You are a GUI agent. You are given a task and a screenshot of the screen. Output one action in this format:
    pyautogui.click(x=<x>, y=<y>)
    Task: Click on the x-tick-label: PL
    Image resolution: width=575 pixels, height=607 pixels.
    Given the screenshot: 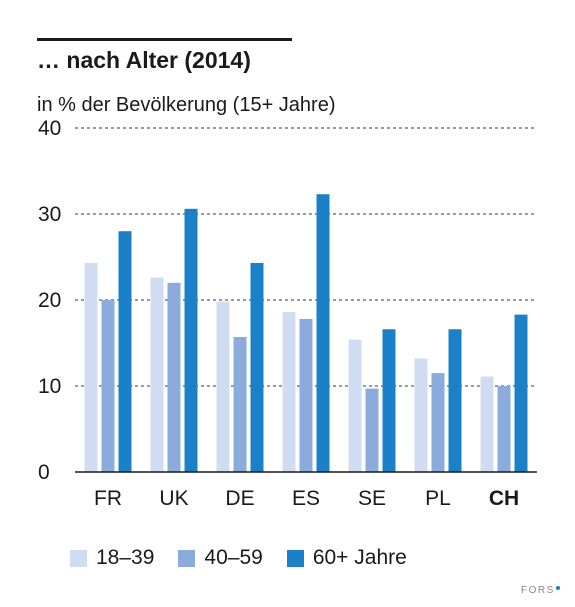 What is the action you would take?
    pyautogui.click(x=438, y=498)
    